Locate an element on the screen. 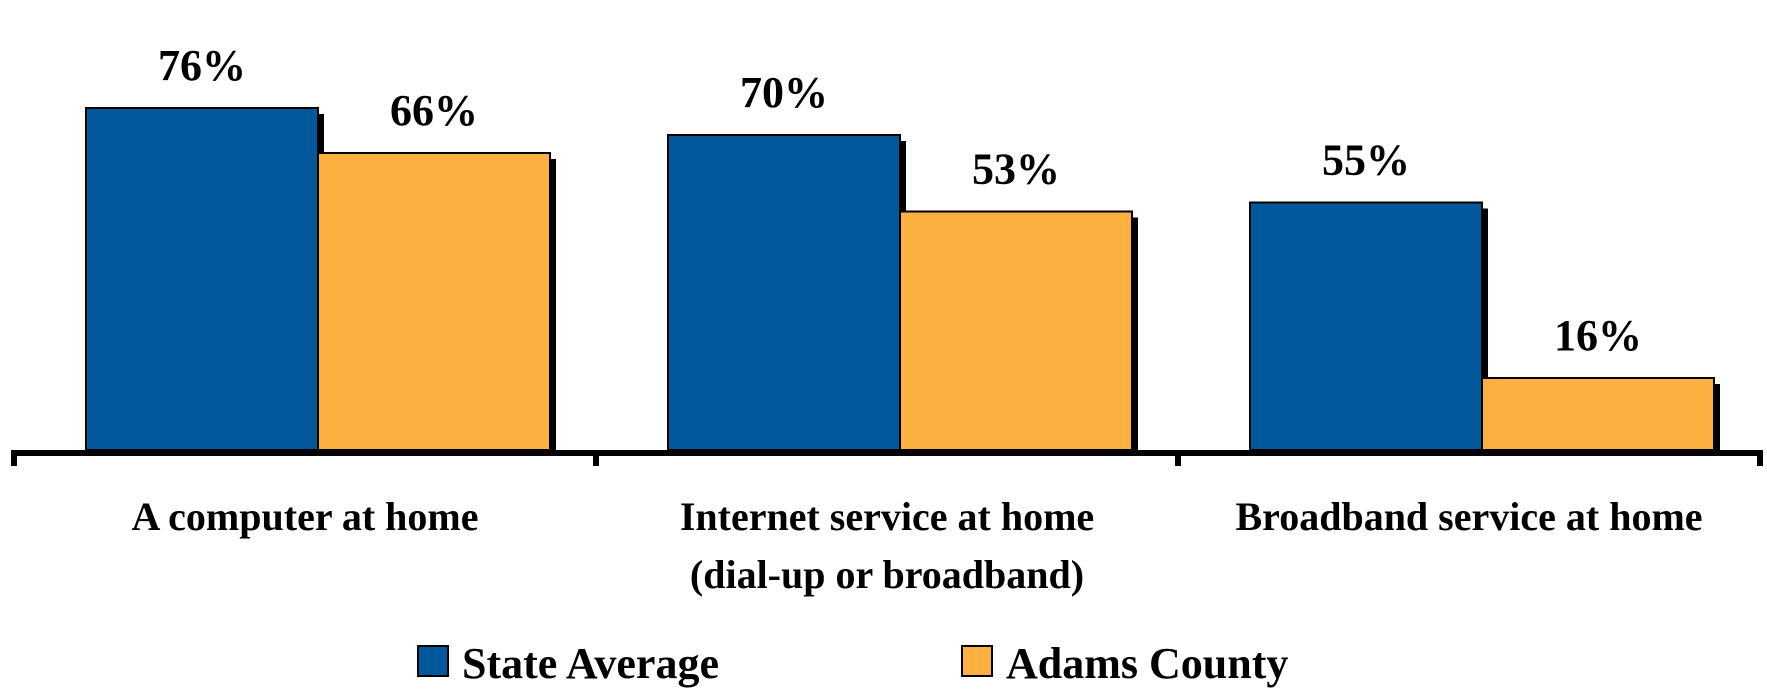 The image size is (1767, 692). category-label: Broadband service at home is located at coordinates (1468, 516).